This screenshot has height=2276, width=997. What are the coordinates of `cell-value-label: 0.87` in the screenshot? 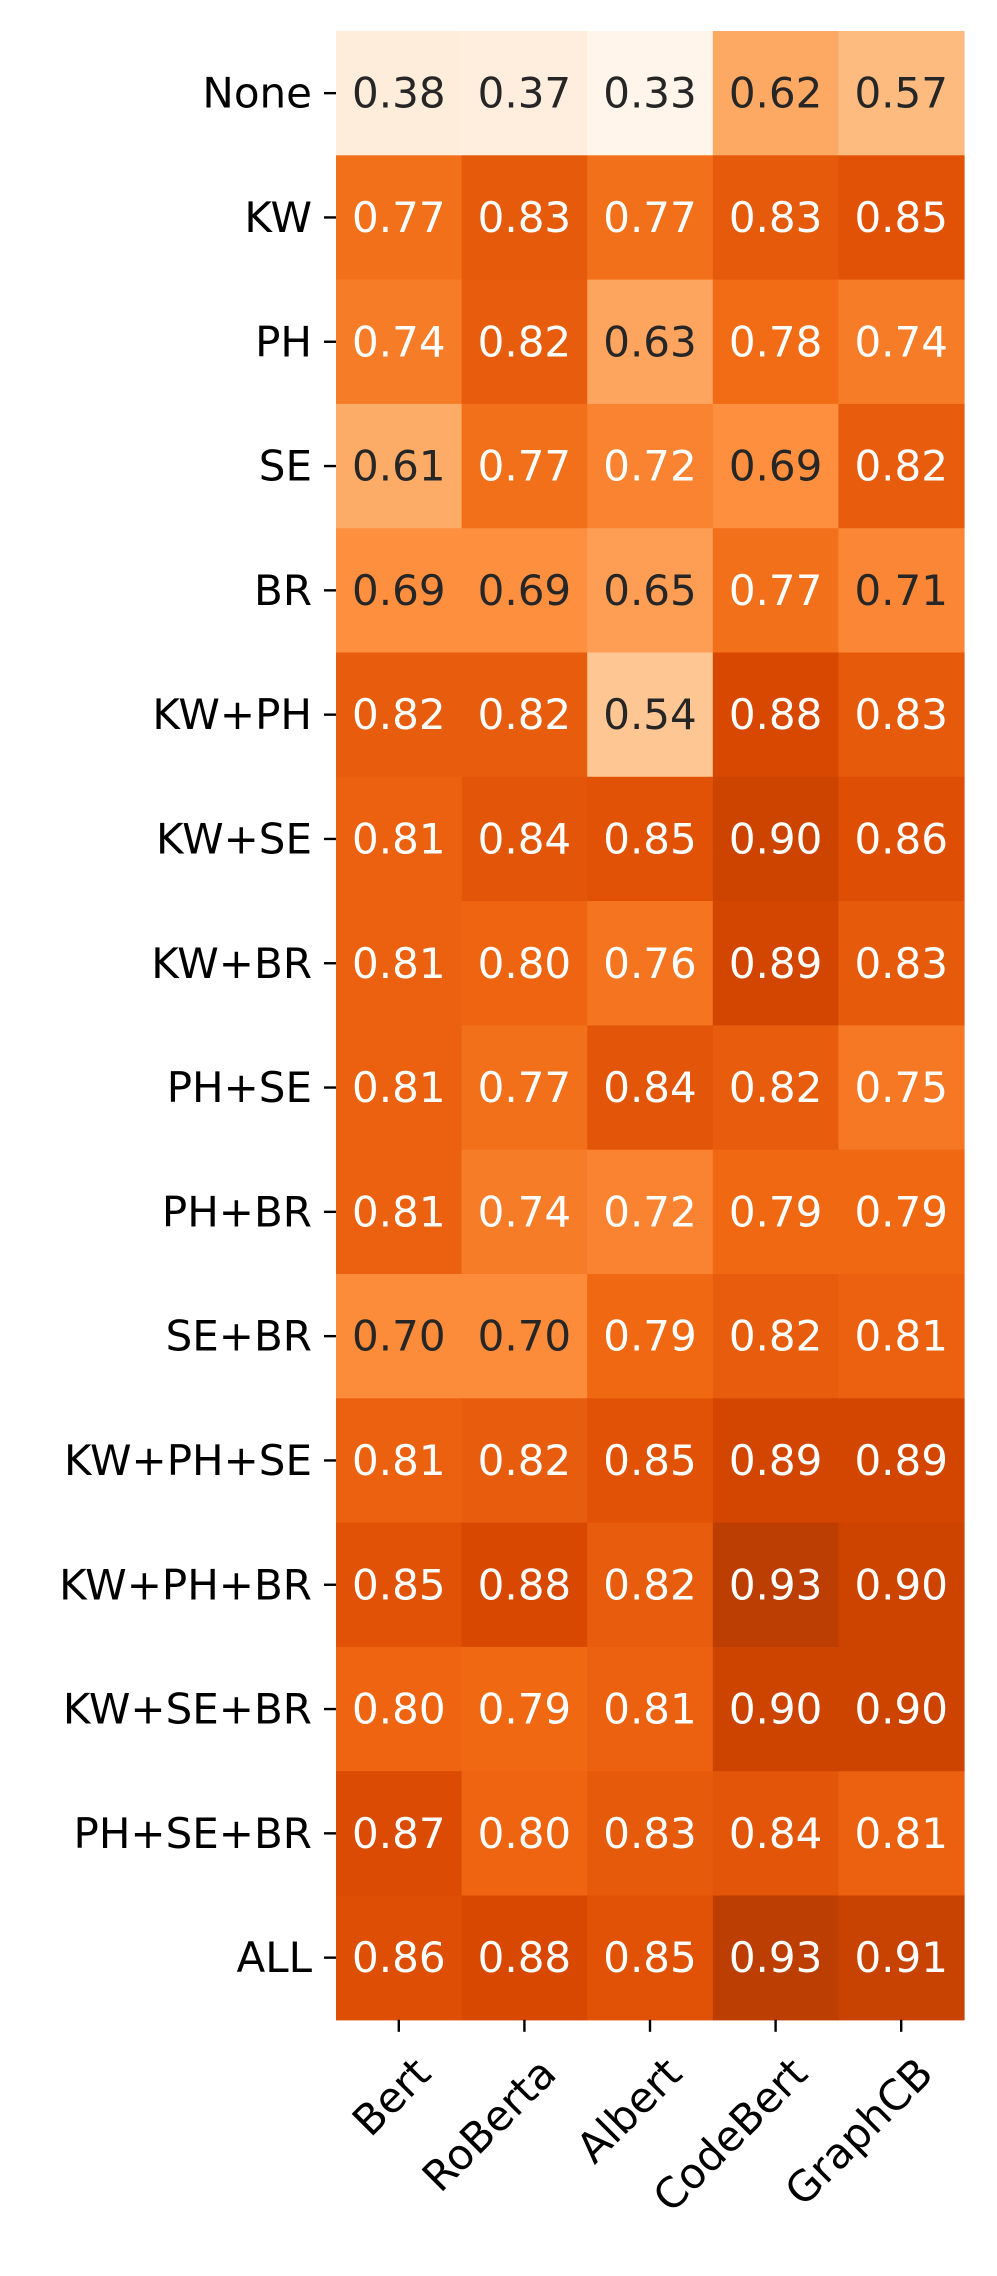 It's located at (399, 1833).